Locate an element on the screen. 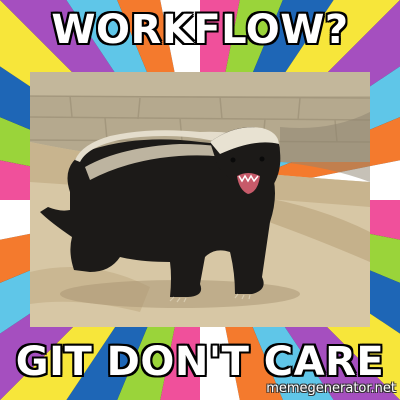  watermark: memegenerator.net is located at coordinates (331, 388).